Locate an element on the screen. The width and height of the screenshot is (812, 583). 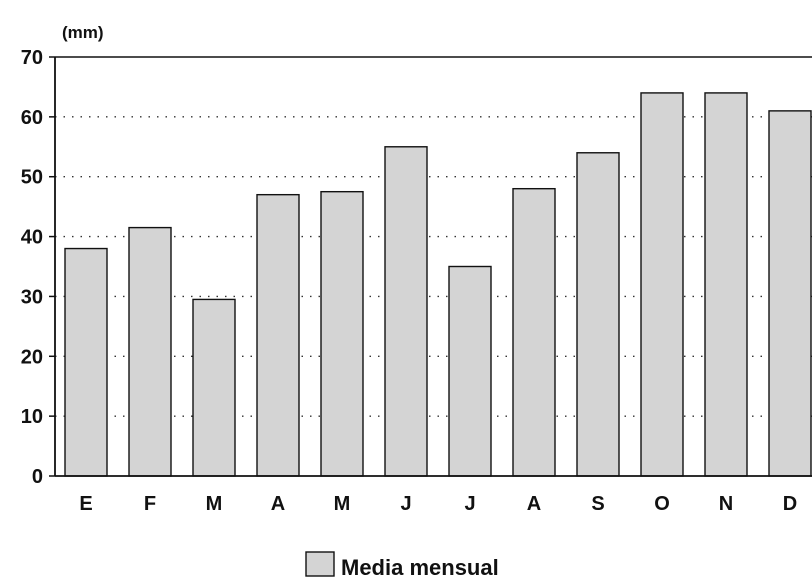
y-tick-label: 10 is located at coordinates (32, 417).